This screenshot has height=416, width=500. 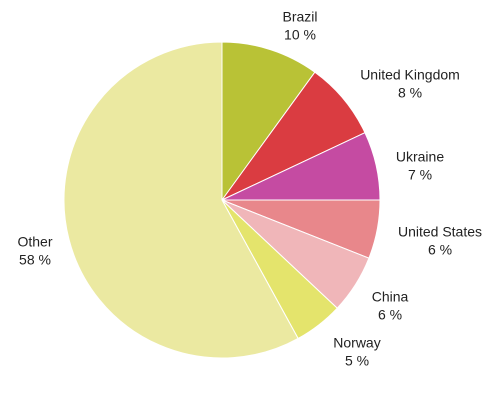 What do you see at coordinates (35, 260) in the screenshot?
I see `slice-value-label: 58 %` at bounding box center [35, 260].